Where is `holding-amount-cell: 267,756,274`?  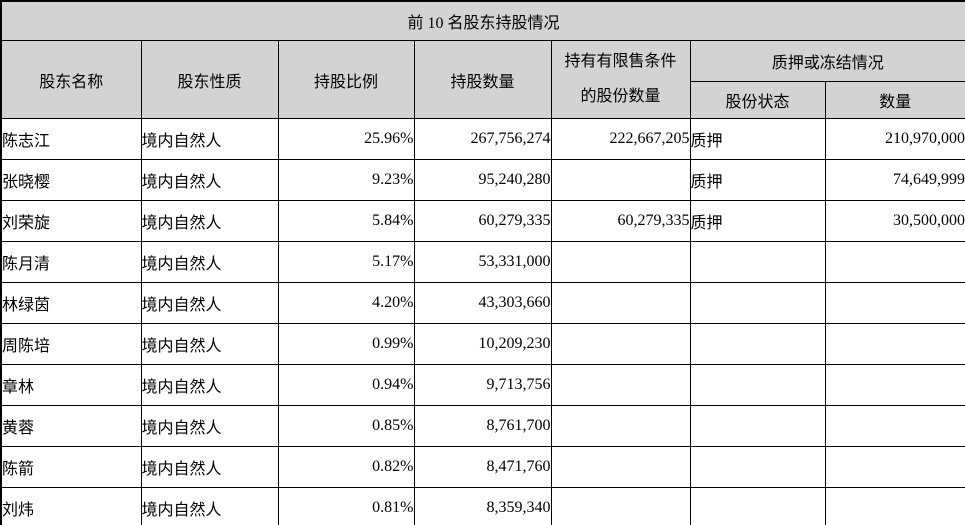 holding-amount-cell: 267,756,274 is located at coordinates (482, 139).